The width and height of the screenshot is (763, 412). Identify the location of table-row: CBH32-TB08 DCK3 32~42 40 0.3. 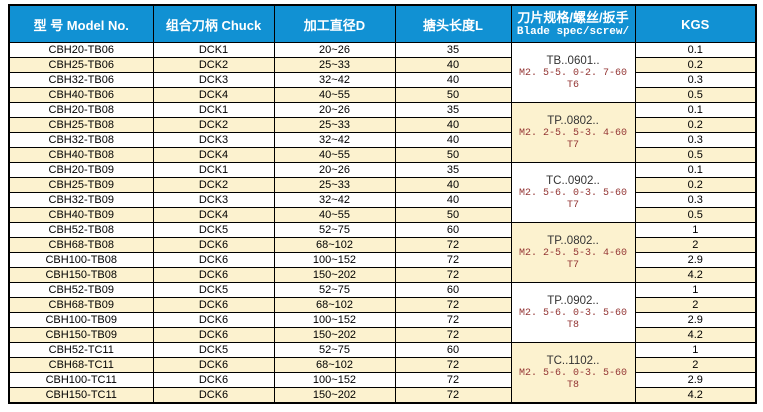
(382, 140).